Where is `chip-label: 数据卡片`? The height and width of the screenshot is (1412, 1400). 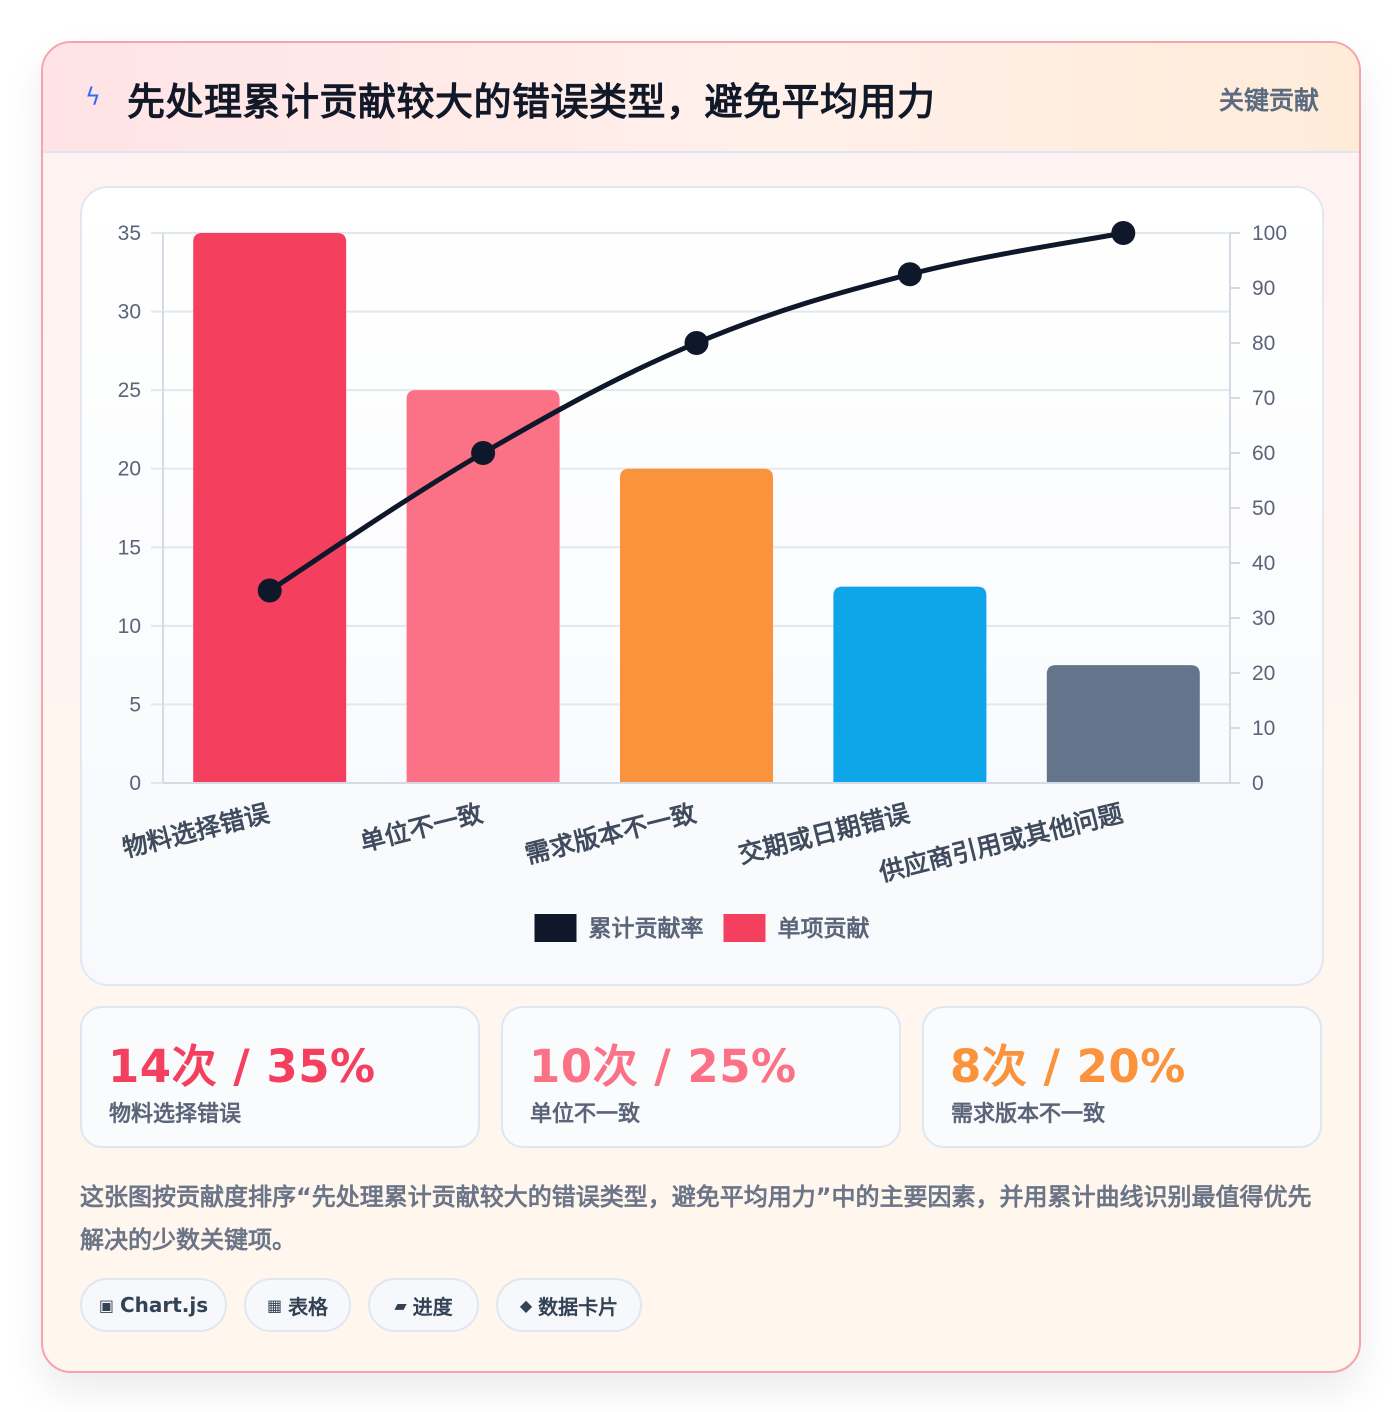 chip-label: 数据卡片 is located at coordinates (578, 1306).